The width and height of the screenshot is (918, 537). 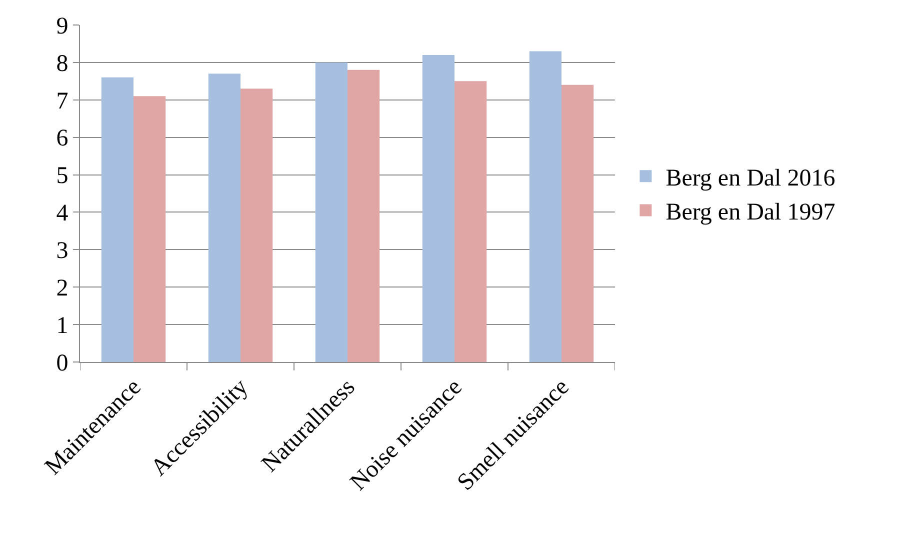 I want to click on y-tick-label: 3, so click(x=62, y=251).